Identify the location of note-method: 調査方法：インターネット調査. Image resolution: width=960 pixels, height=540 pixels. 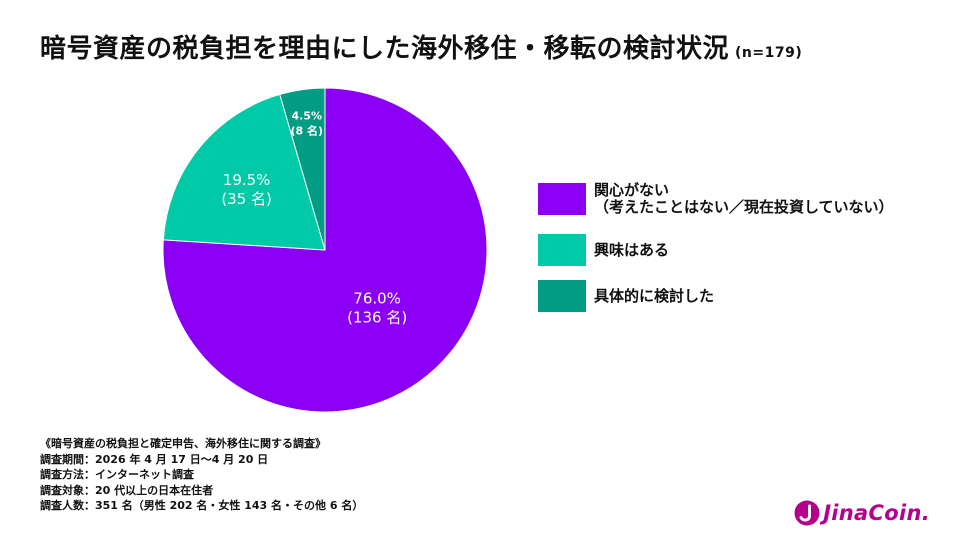
(117, 474).